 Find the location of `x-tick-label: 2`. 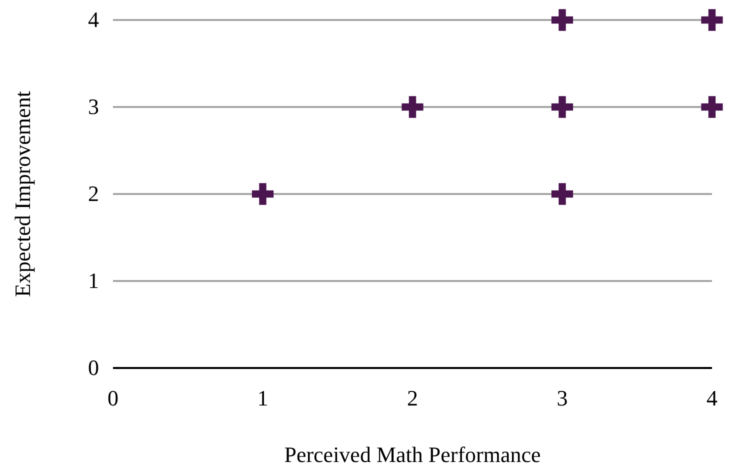

x-tick-label: 2 is located at coordinates (412, 398).